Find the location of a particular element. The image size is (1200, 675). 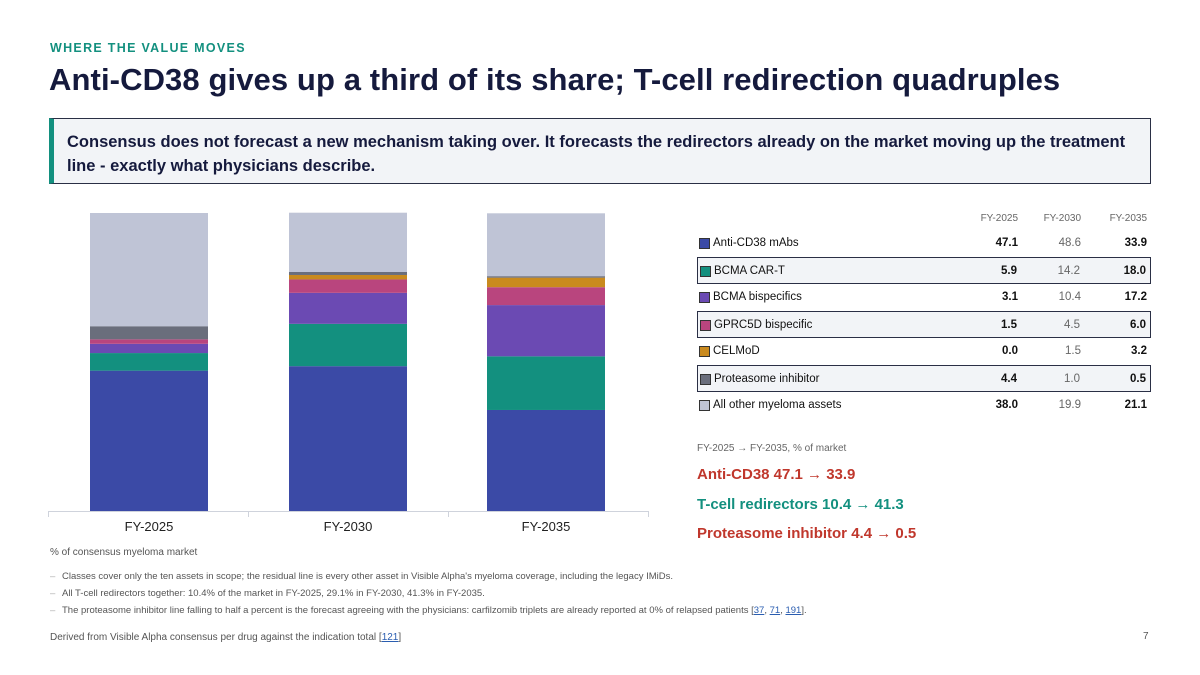

unit-note: % of consensus myeloma market is located at coordinates (124, 552).